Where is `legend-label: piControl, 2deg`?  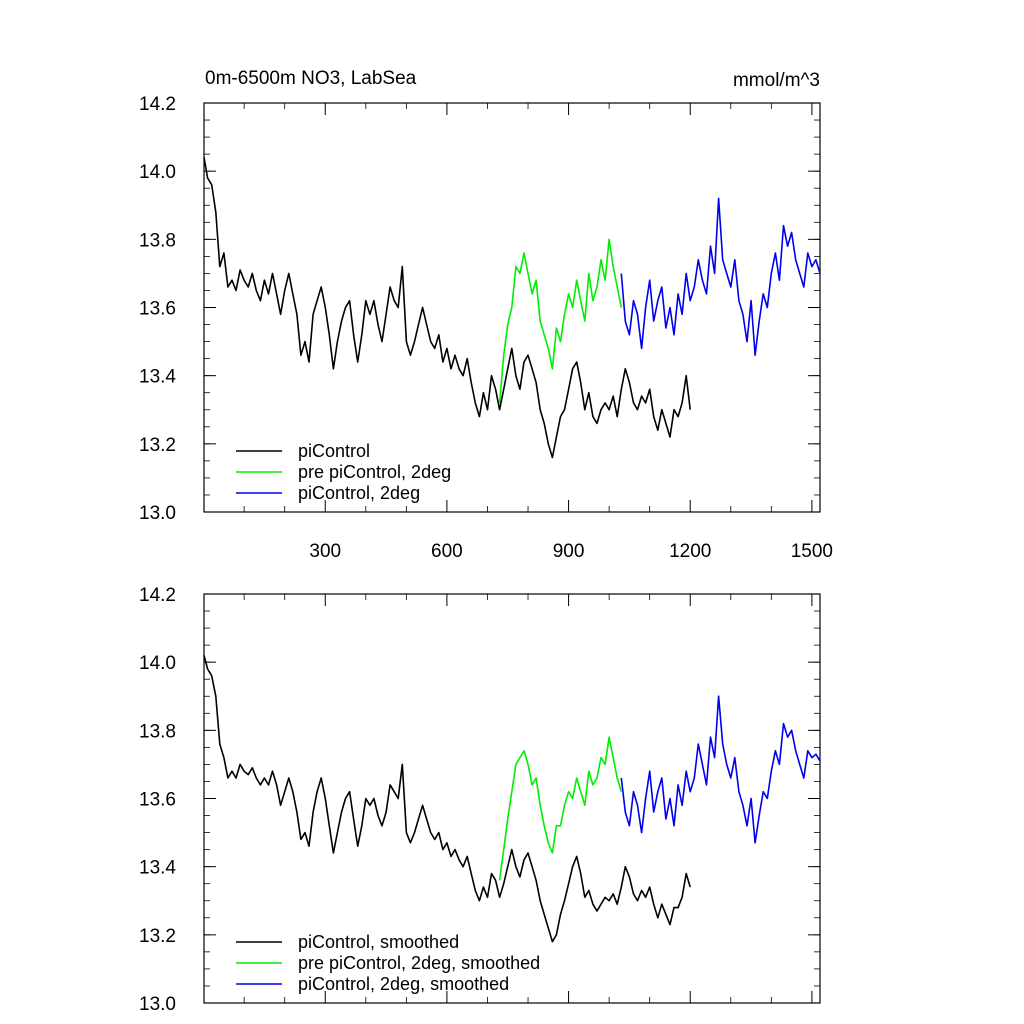 legend-label: piControl, 2deg is located at coordinates (359, 493).